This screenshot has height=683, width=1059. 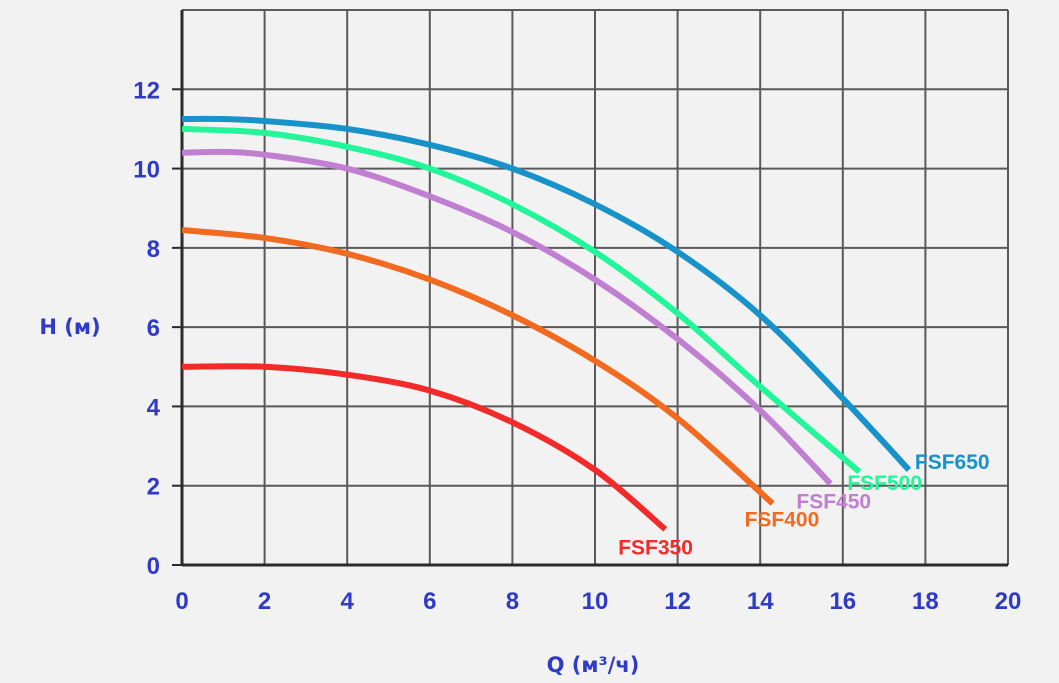 I want to click on x-tick-label: 6, so click(x=429, y=601).